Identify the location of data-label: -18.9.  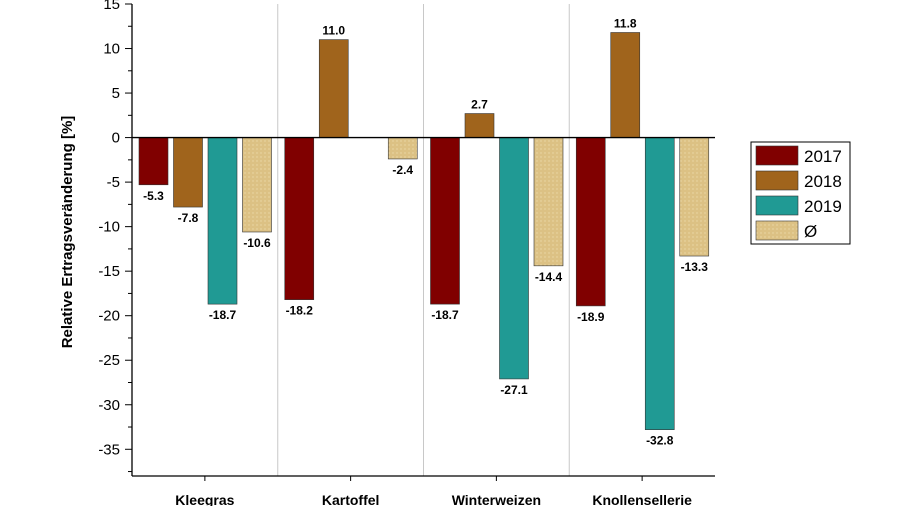
(591, 317).